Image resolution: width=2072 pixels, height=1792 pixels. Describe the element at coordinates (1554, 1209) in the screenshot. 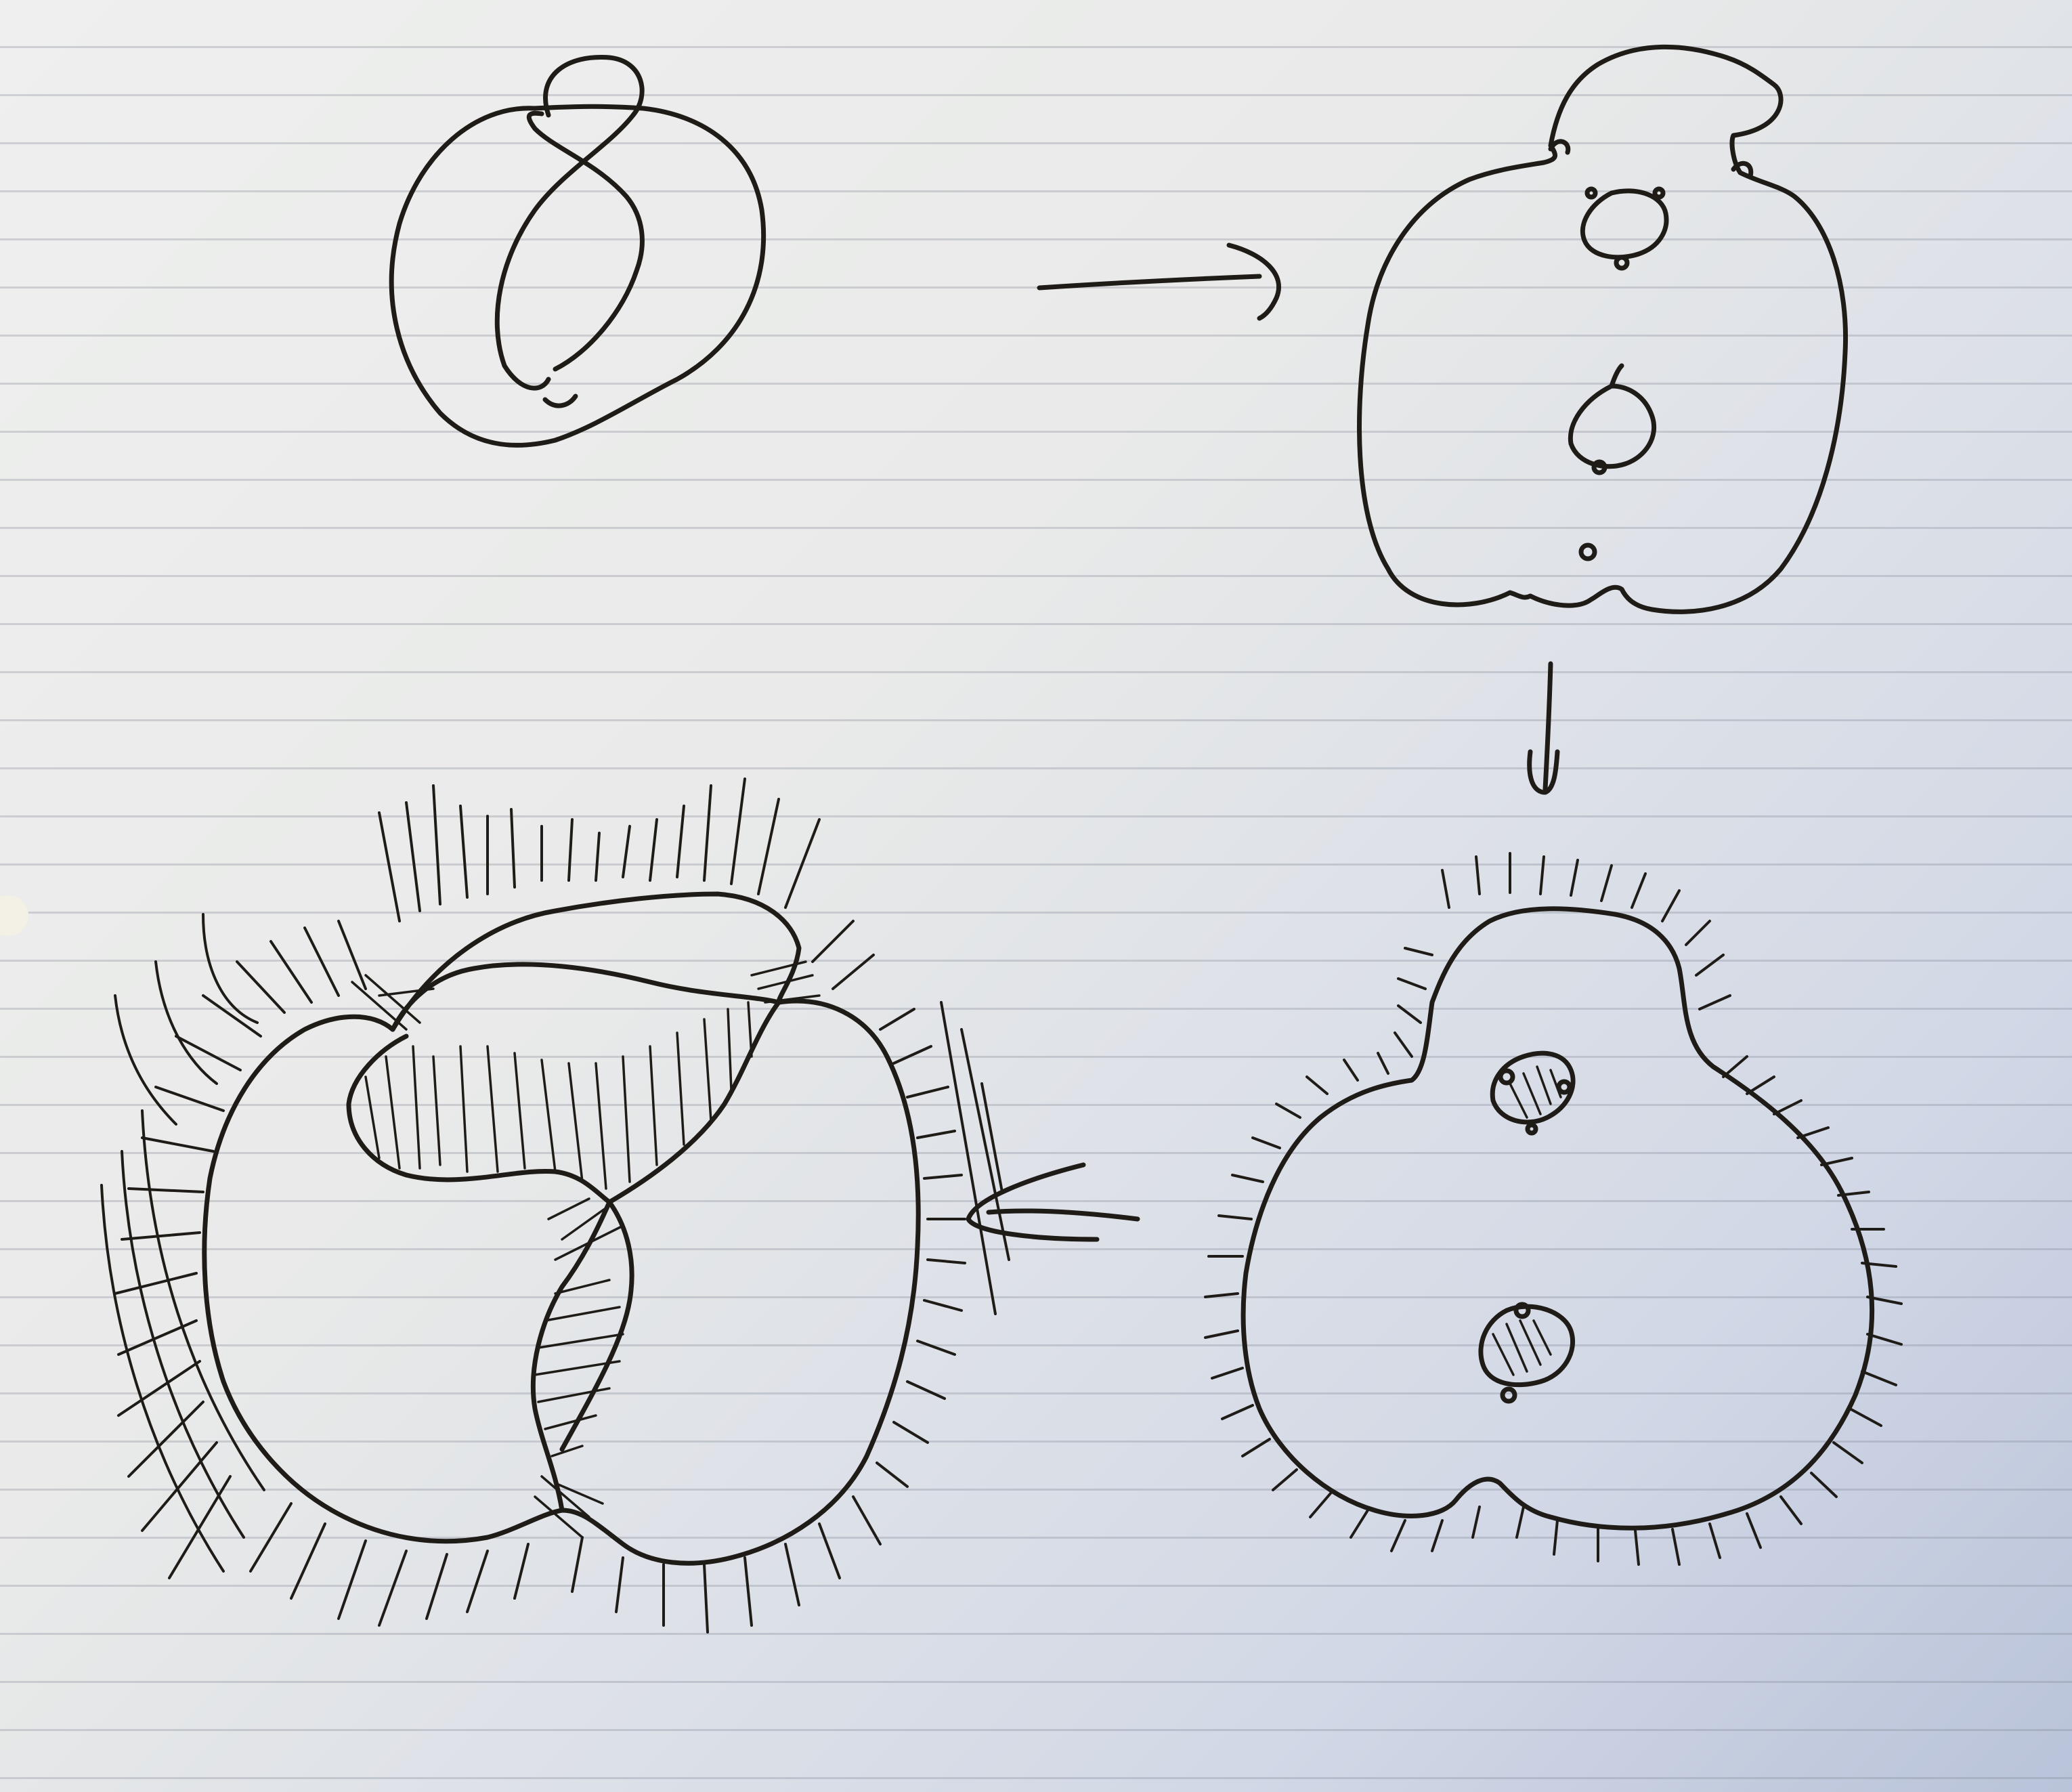

I see `thickened-surface` at that location.